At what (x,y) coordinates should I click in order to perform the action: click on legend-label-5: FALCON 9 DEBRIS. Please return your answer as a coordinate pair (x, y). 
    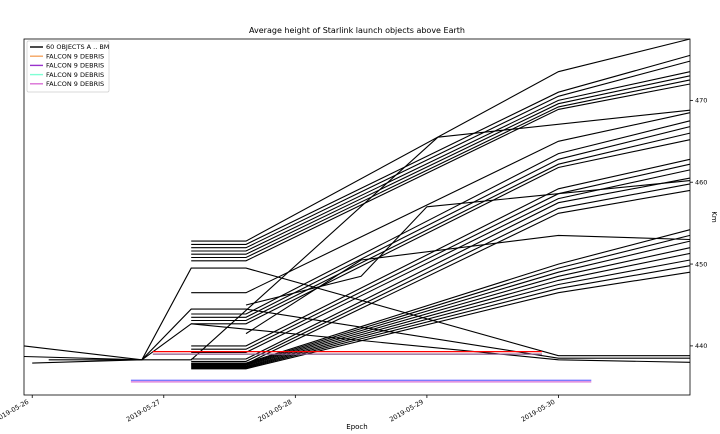
    Looking at the image, I should click on (75, 84).